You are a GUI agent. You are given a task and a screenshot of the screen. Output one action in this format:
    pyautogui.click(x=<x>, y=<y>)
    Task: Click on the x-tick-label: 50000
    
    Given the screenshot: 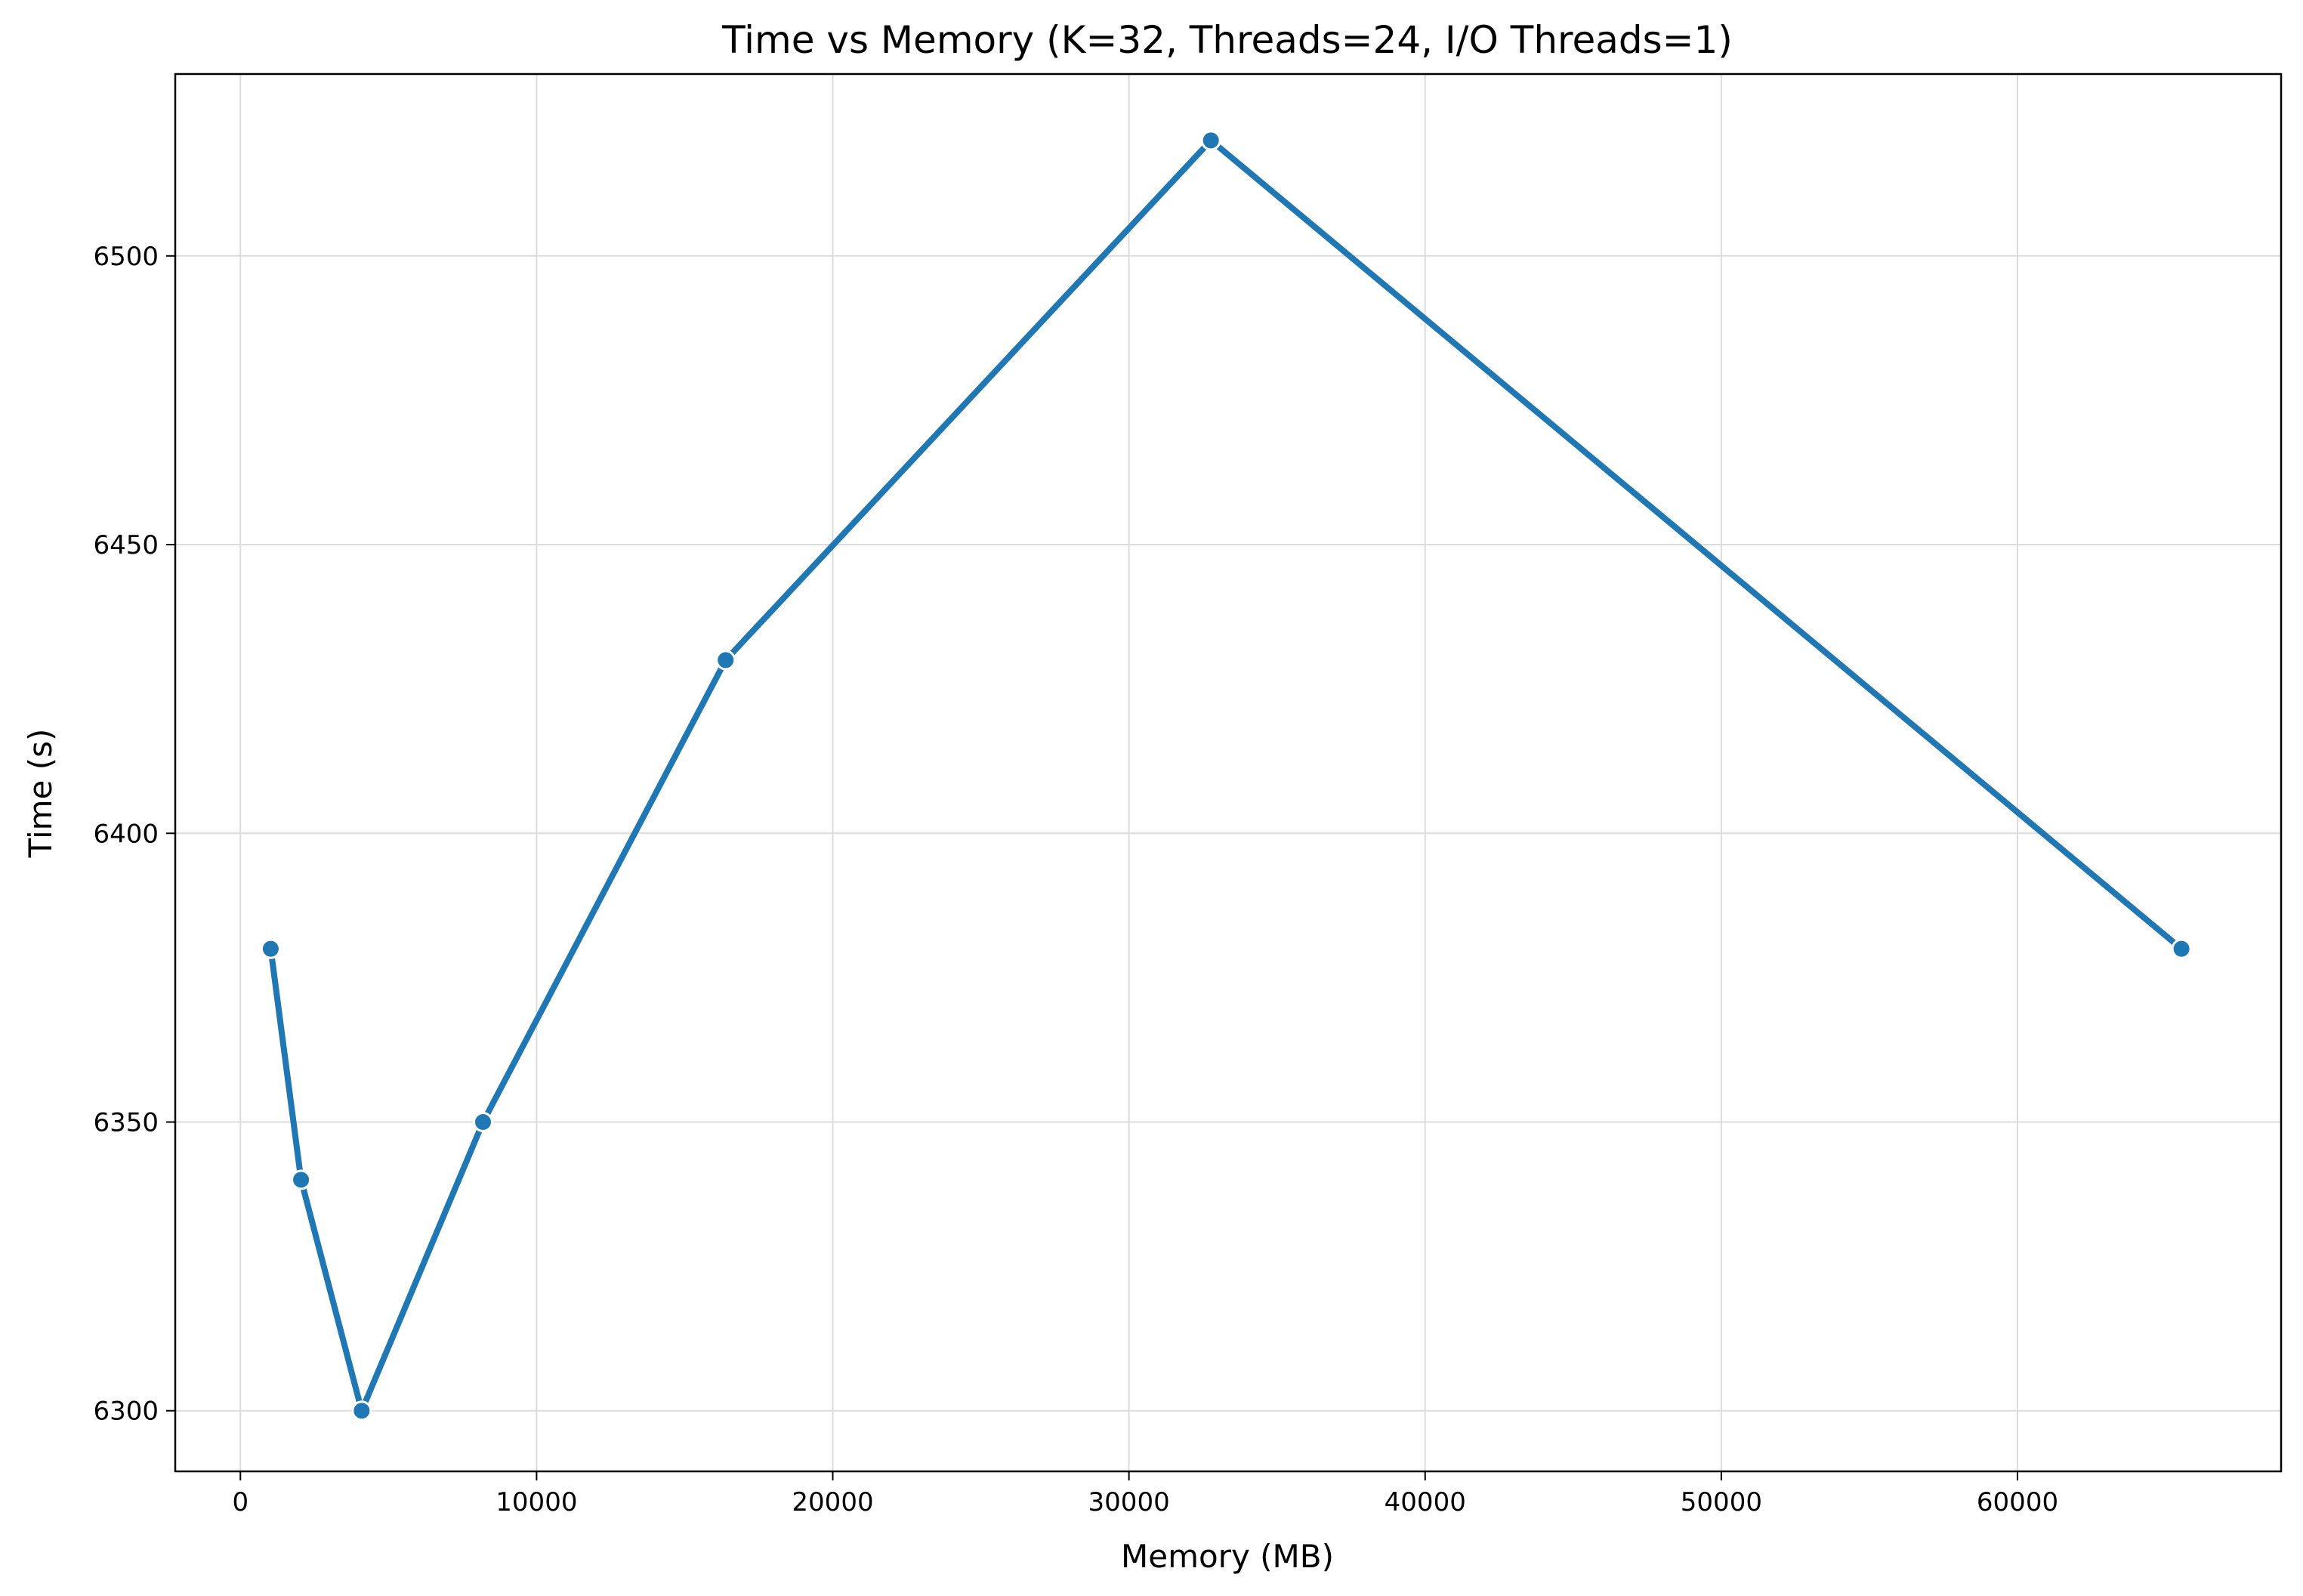 What is the action you would take?
    pyautogui.click(x=1721, y=1502)
    